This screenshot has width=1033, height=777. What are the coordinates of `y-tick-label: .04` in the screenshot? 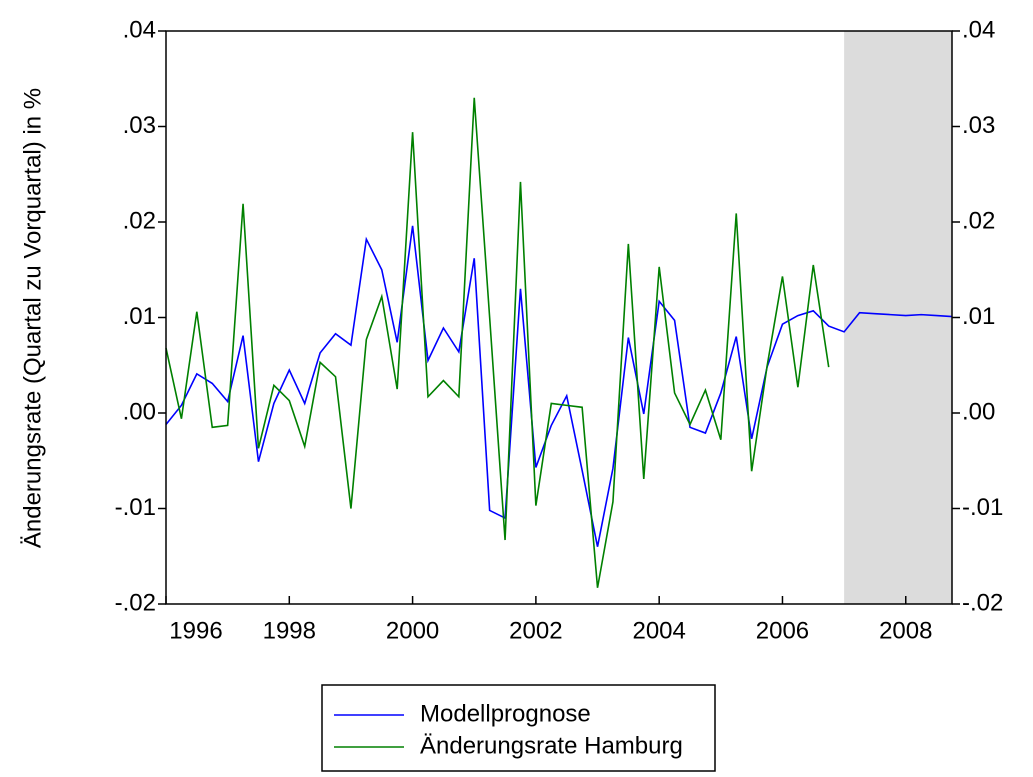 It's located at (139, 29).